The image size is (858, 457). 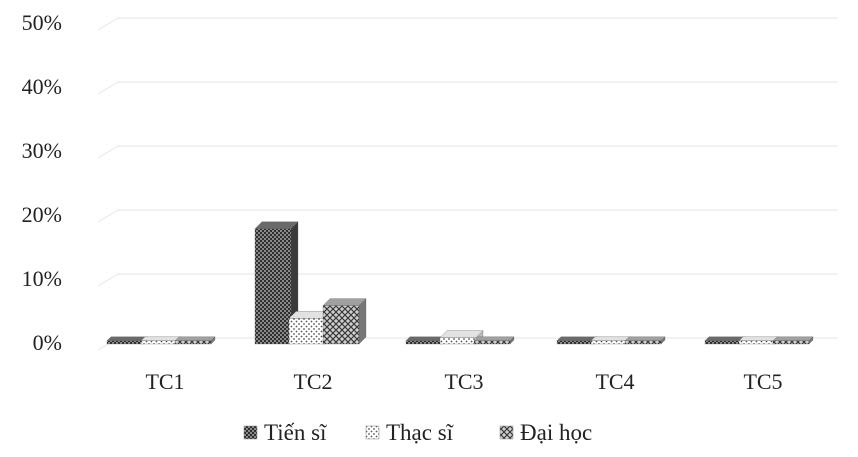 What do you see at coordinates (614, 381) in the screenshot?
I see `x-tick-label: TC4` at bounding box center [614, 381].